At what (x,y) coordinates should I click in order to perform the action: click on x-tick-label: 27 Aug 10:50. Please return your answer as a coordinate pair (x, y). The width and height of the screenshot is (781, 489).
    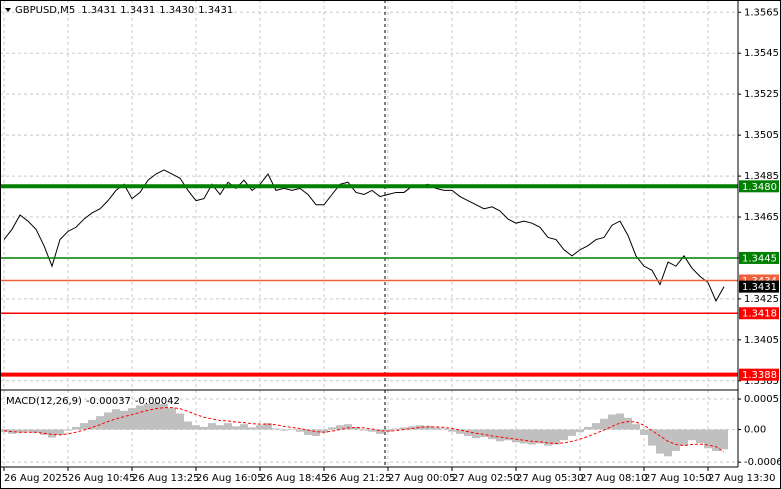
    Looking at the image, I should click on (677, 478).